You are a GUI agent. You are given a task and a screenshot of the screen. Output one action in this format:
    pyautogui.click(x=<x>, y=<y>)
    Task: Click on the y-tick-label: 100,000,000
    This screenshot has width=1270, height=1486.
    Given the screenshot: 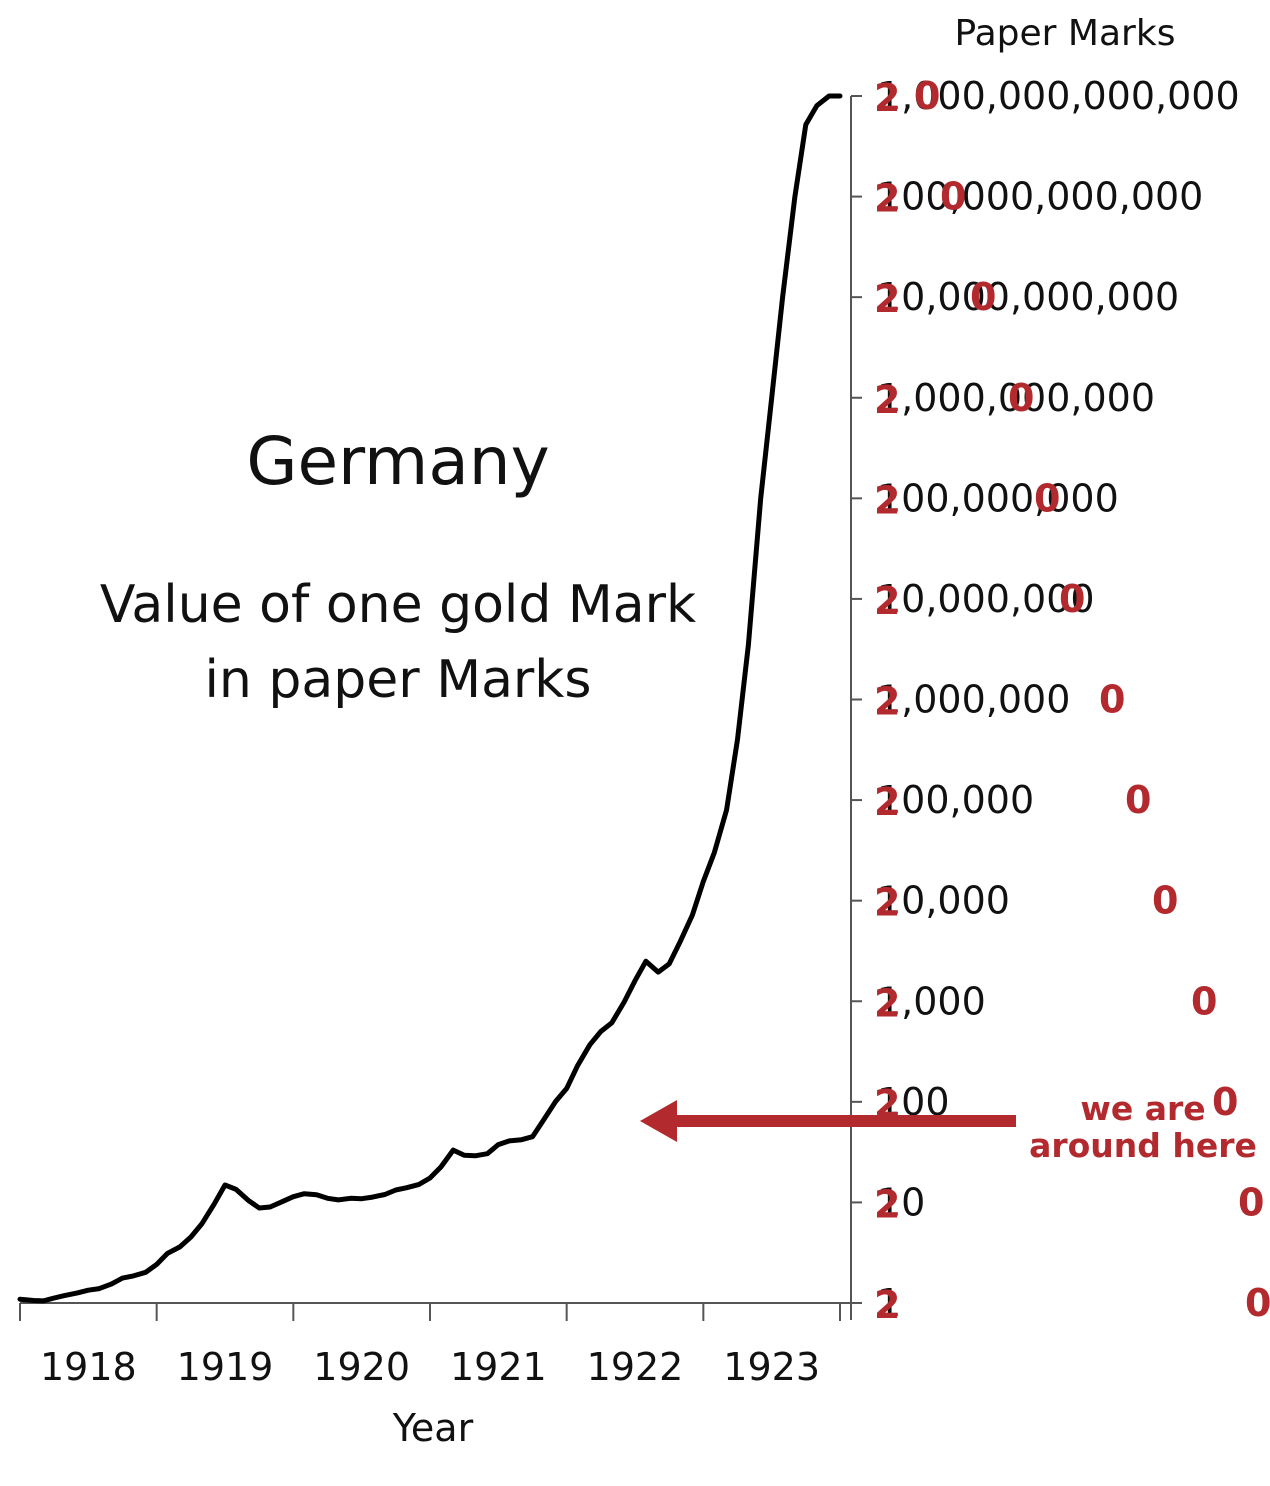 What is the action you would take?
    pyautogui.click(x=998, y=498)
    